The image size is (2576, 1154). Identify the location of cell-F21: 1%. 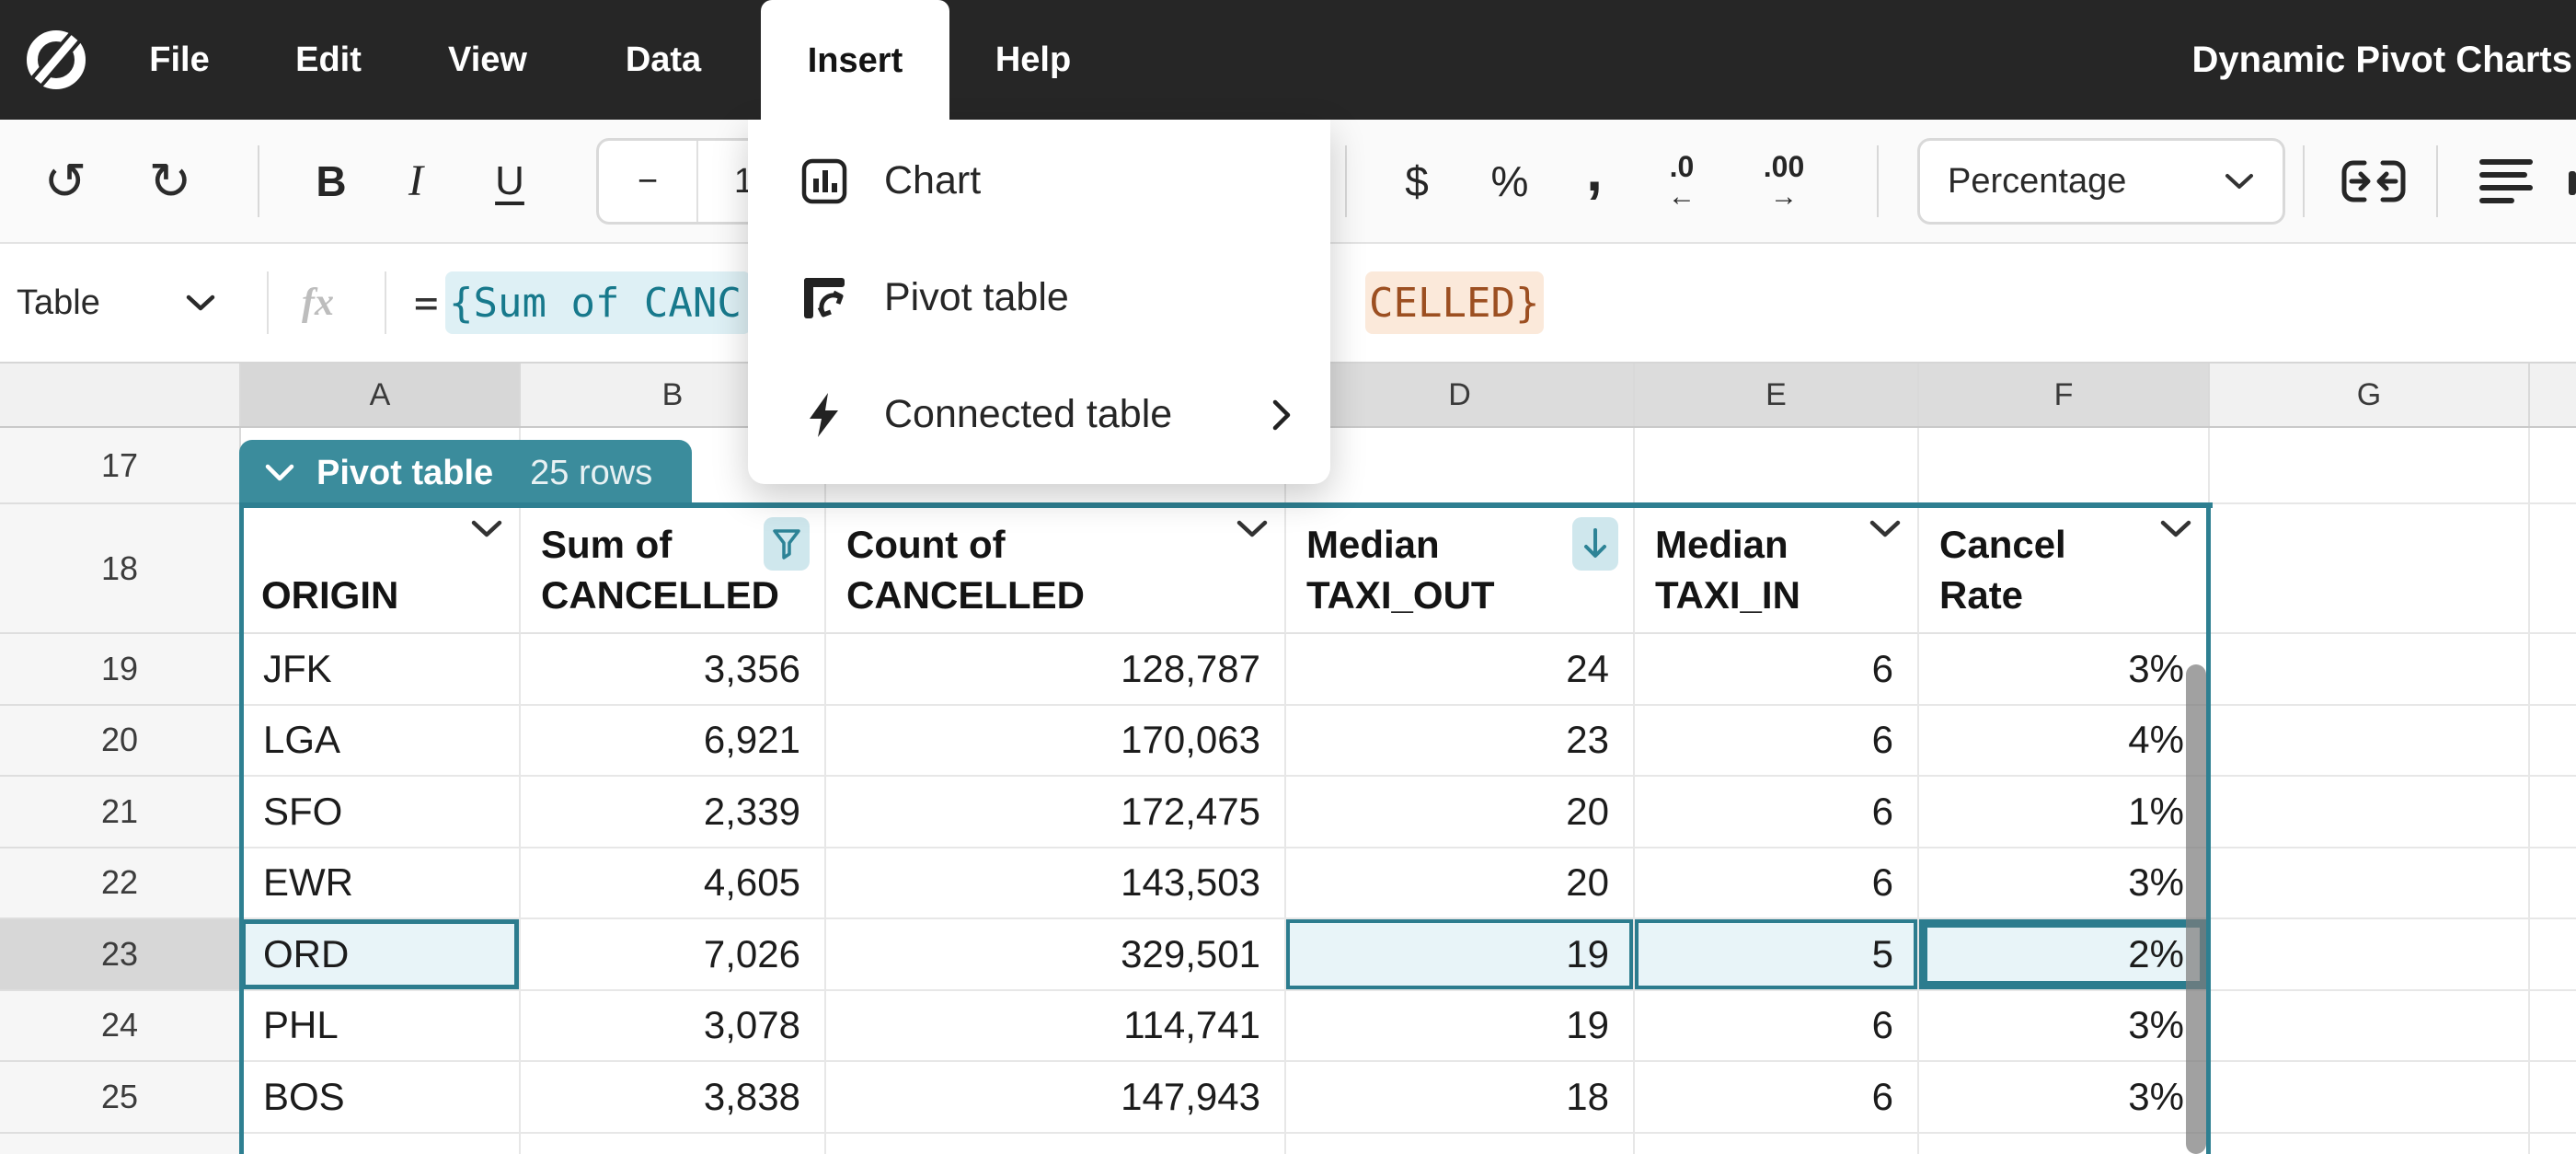
(2064, 812).